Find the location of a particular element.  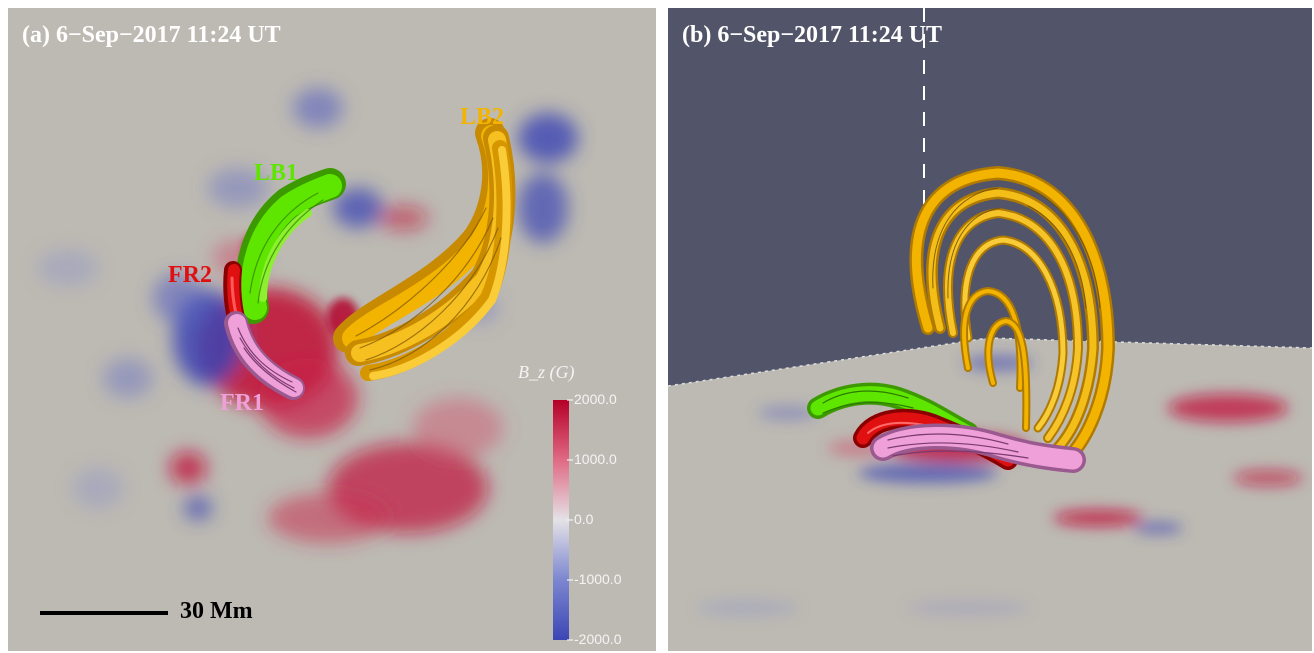

lb2-loops is located at coordinates (424, 249).